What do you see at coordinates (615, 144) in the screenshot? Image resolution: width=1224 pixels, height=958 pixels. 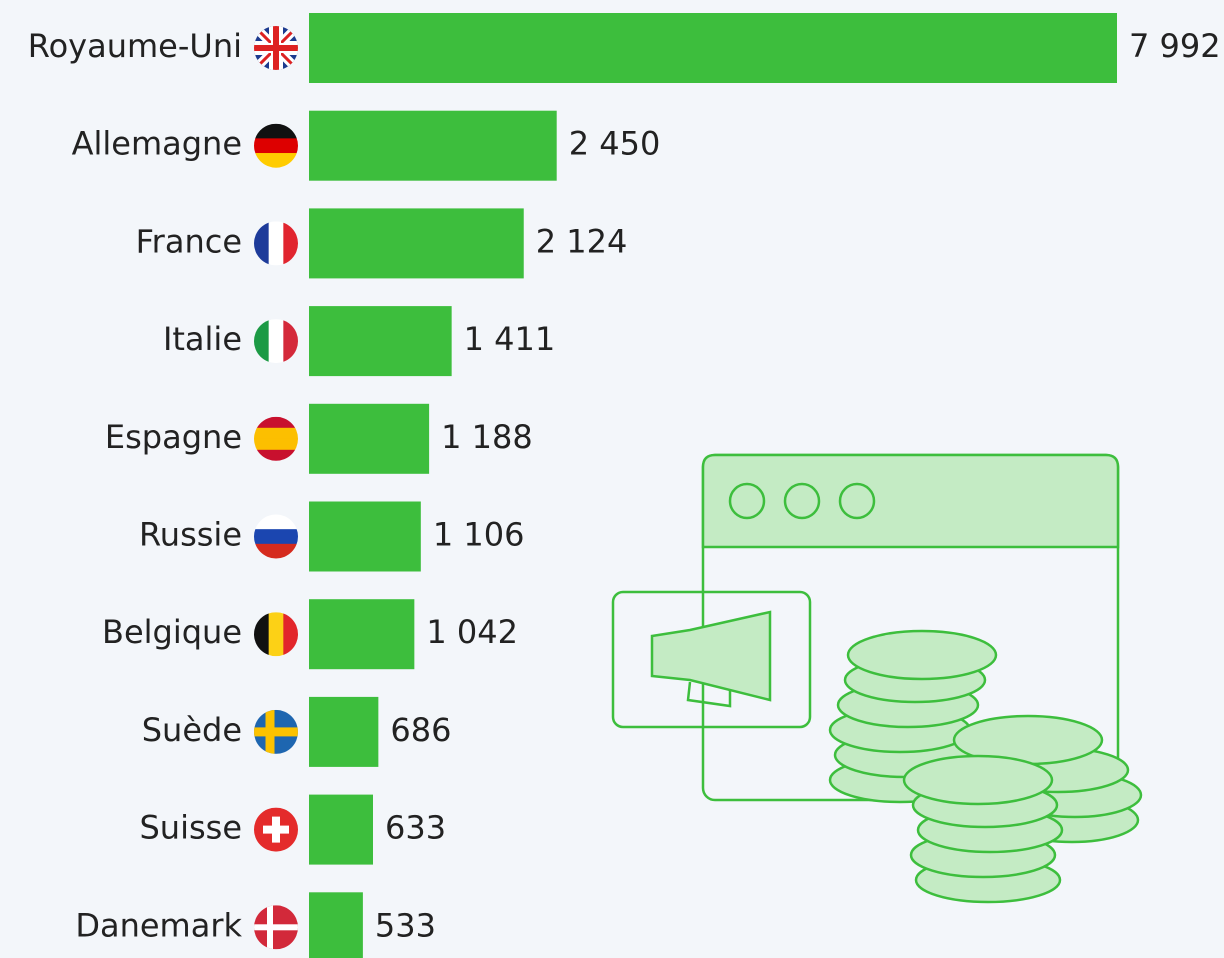 I see `value-label: 2 450` at bounding box center [615, 144].